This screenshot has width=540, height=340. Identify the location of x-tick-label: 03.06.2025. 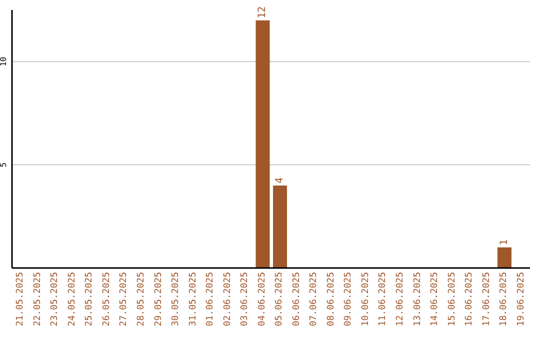
(245, 299).